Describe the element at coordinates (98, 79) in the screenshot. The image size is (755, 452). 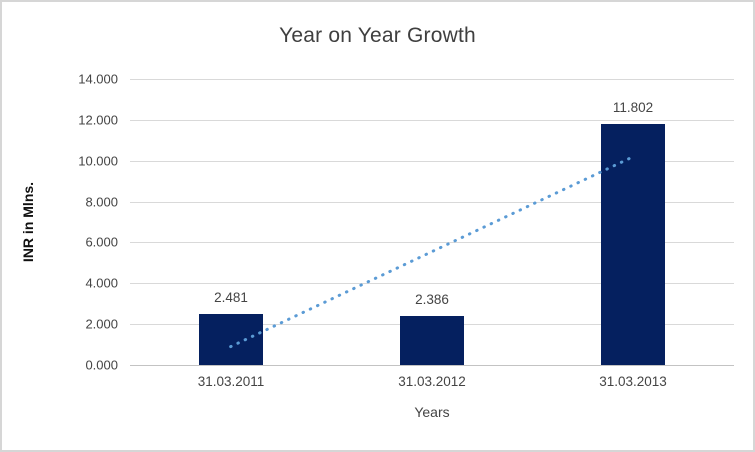
I see `y-tick-label: 14.000` at that location.